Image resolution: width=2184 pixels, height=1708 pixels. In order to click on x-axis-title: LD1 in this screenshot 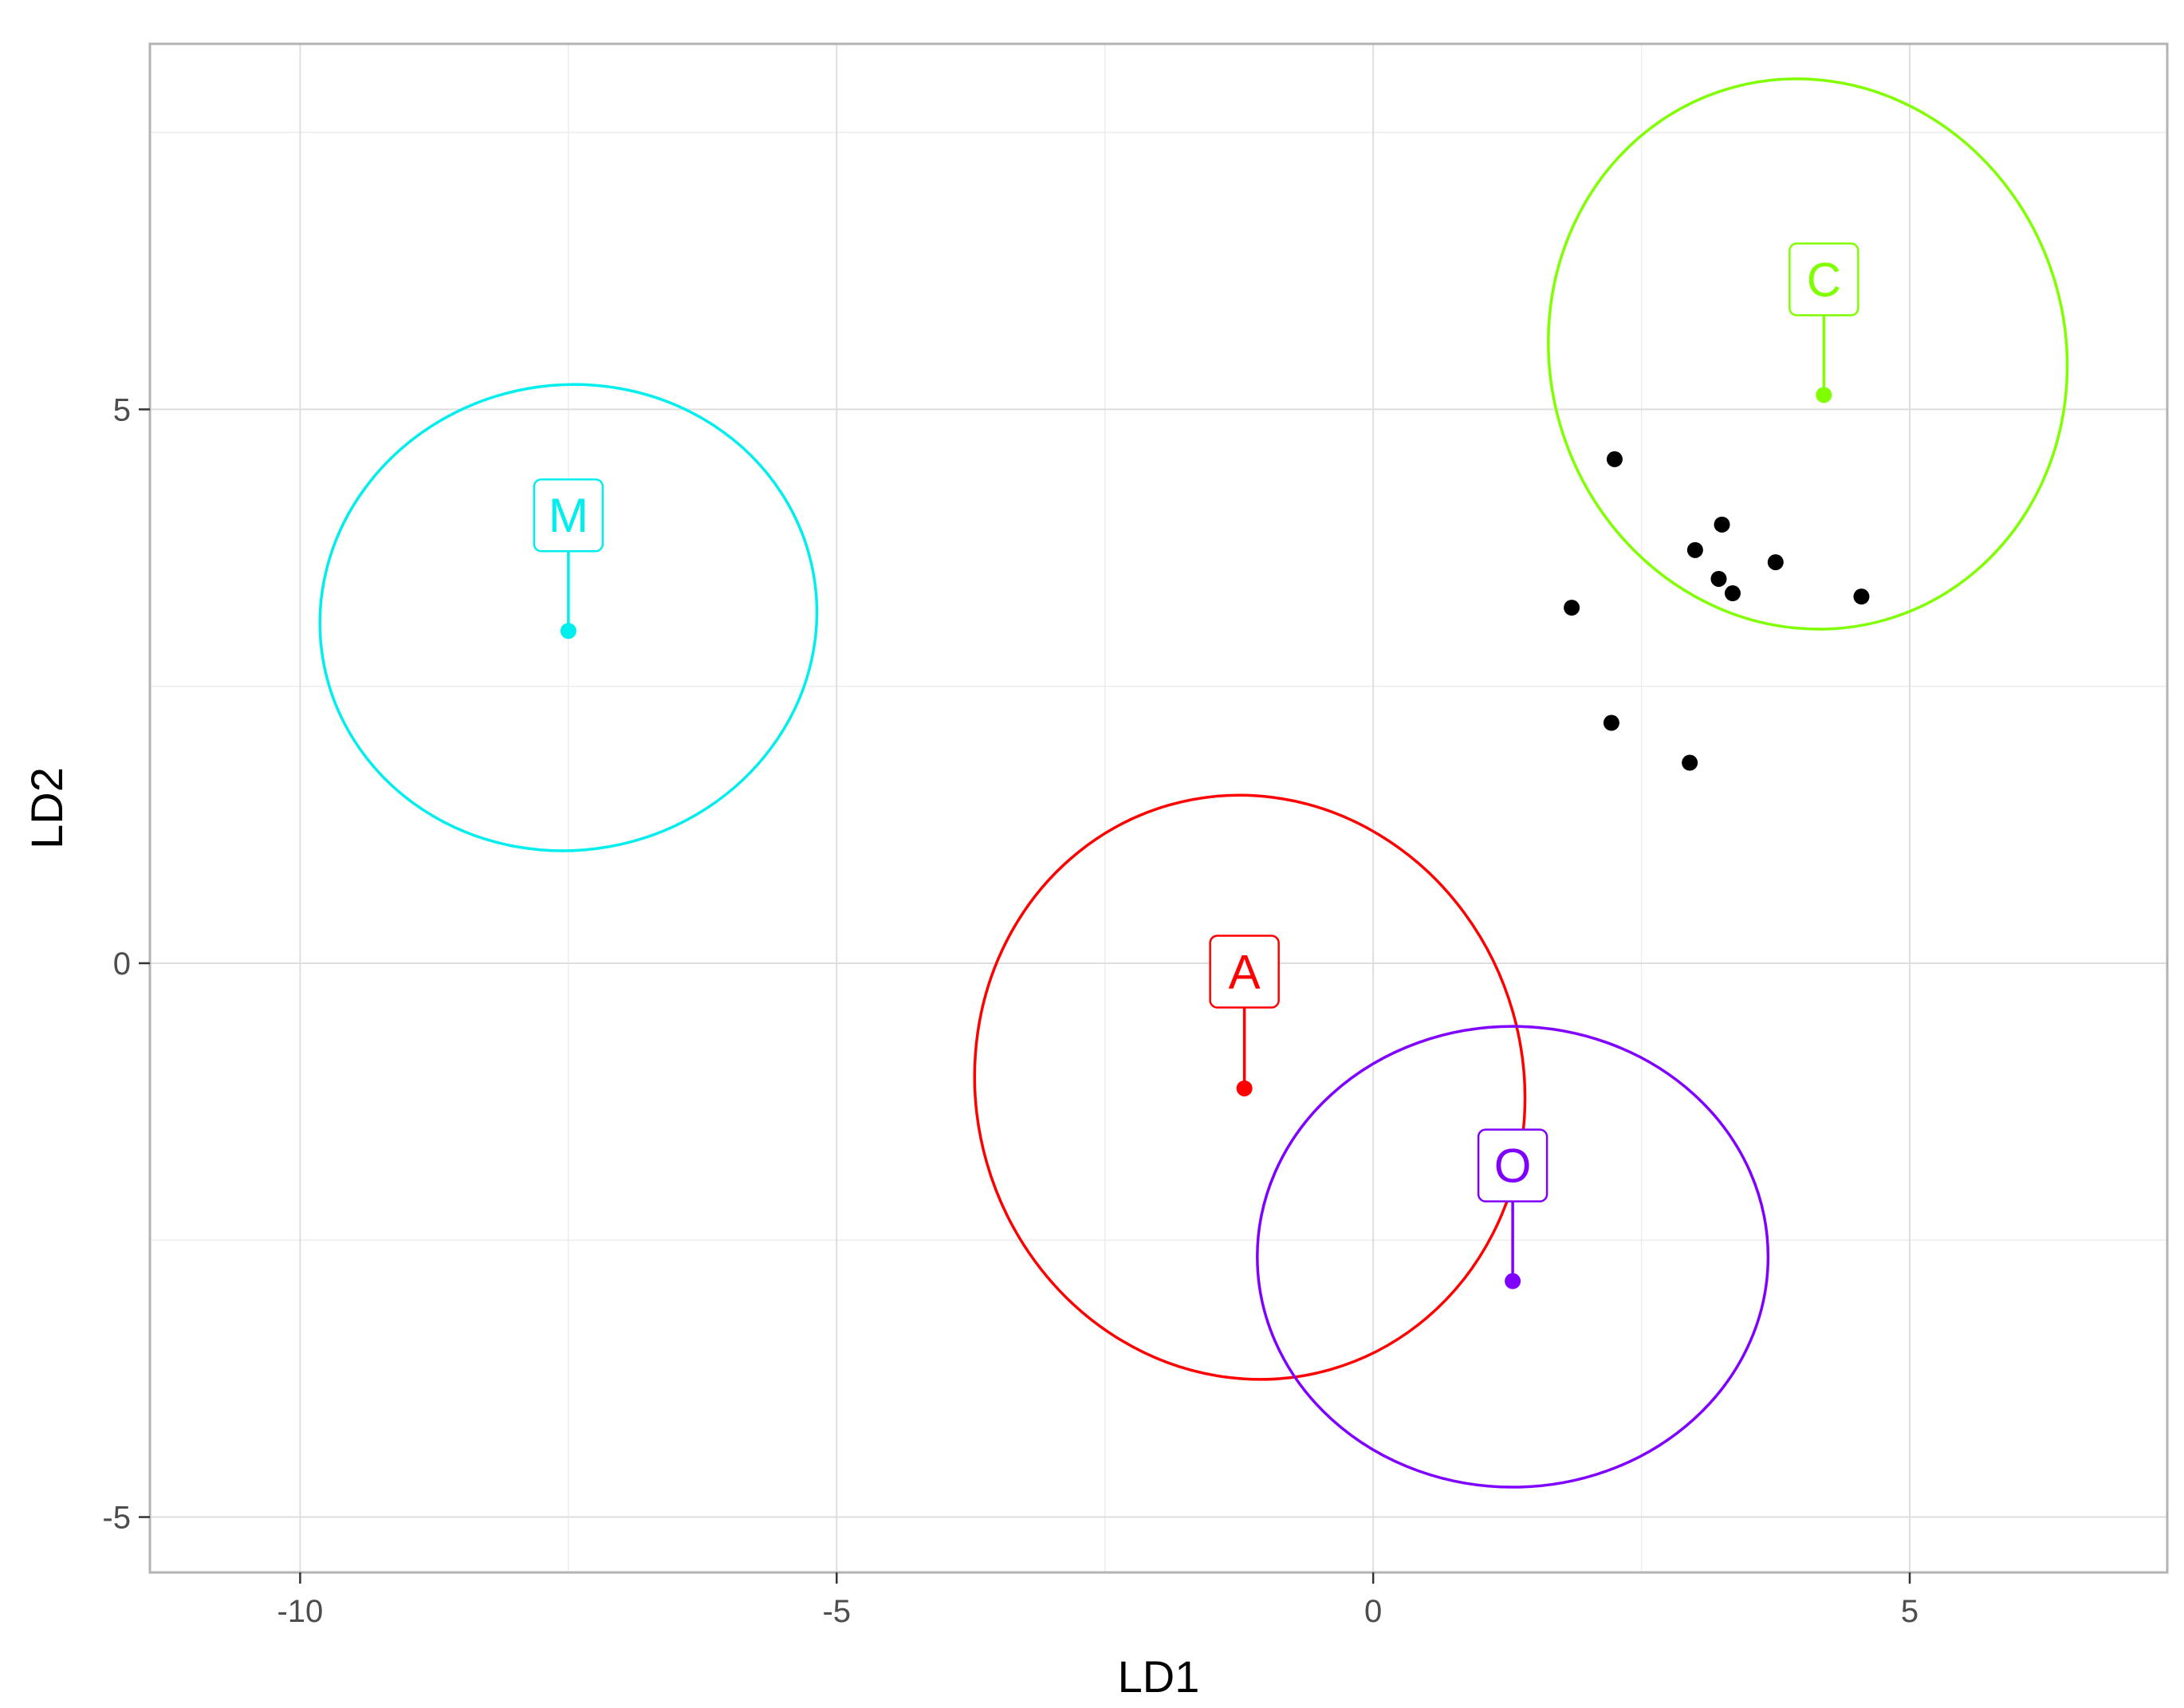, I will do `click(1159, 1676)`.